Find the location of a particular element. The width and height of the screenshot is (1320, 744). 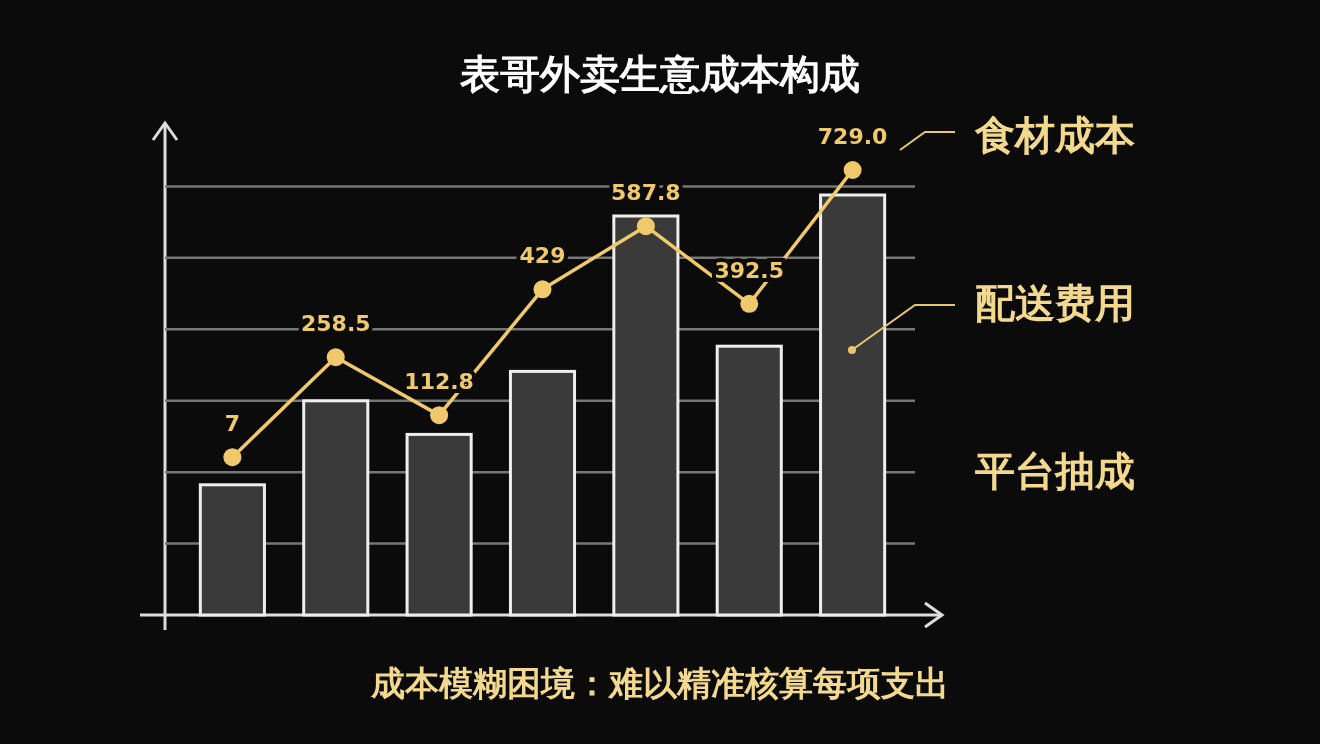

text: 平台抽成 is located at coordinates (1054, 471).